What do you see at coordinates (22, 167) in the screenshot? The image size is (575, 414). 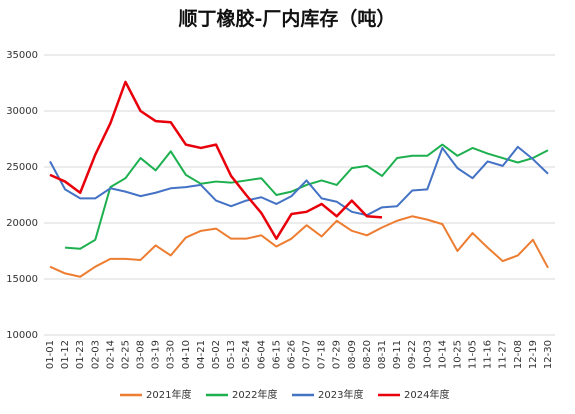 I see `y-tick-label: 25000` at bounding box center [22, 167].